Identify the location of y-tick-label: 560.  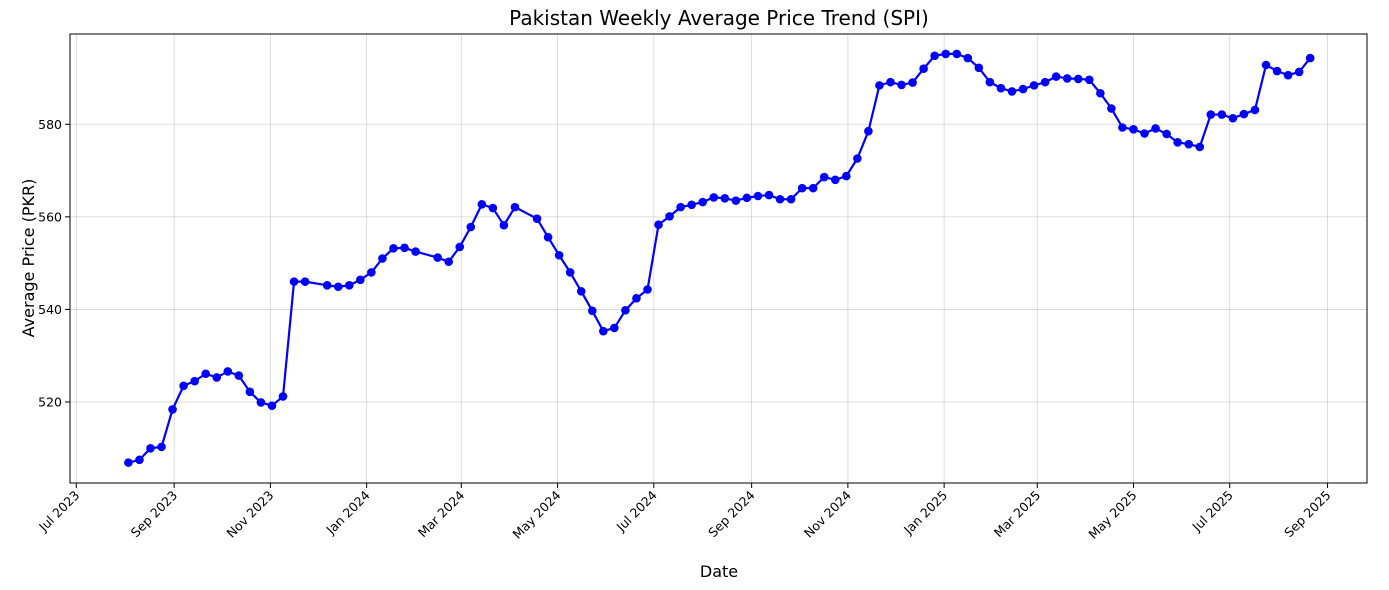
(50, 216).